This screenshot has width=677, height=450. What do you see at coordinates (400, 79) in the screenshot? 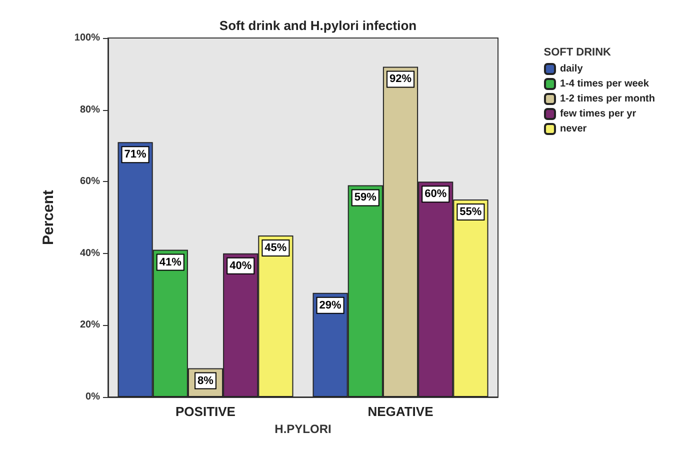
I see `data-label: 92%` at bounding box center [400, 79].